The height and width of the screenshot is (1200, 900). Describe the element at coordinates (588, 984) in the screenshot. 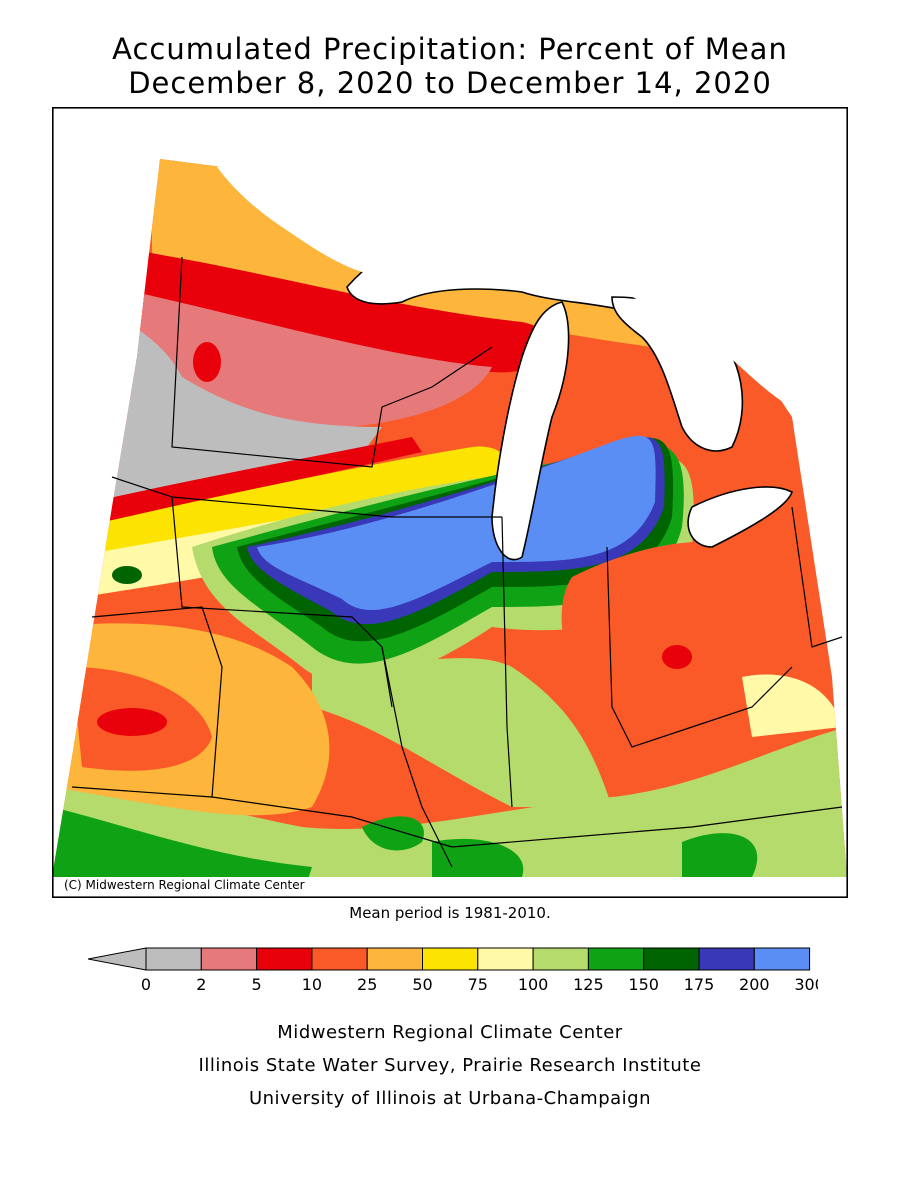

I see `legend-tick-label: 125` at that location.